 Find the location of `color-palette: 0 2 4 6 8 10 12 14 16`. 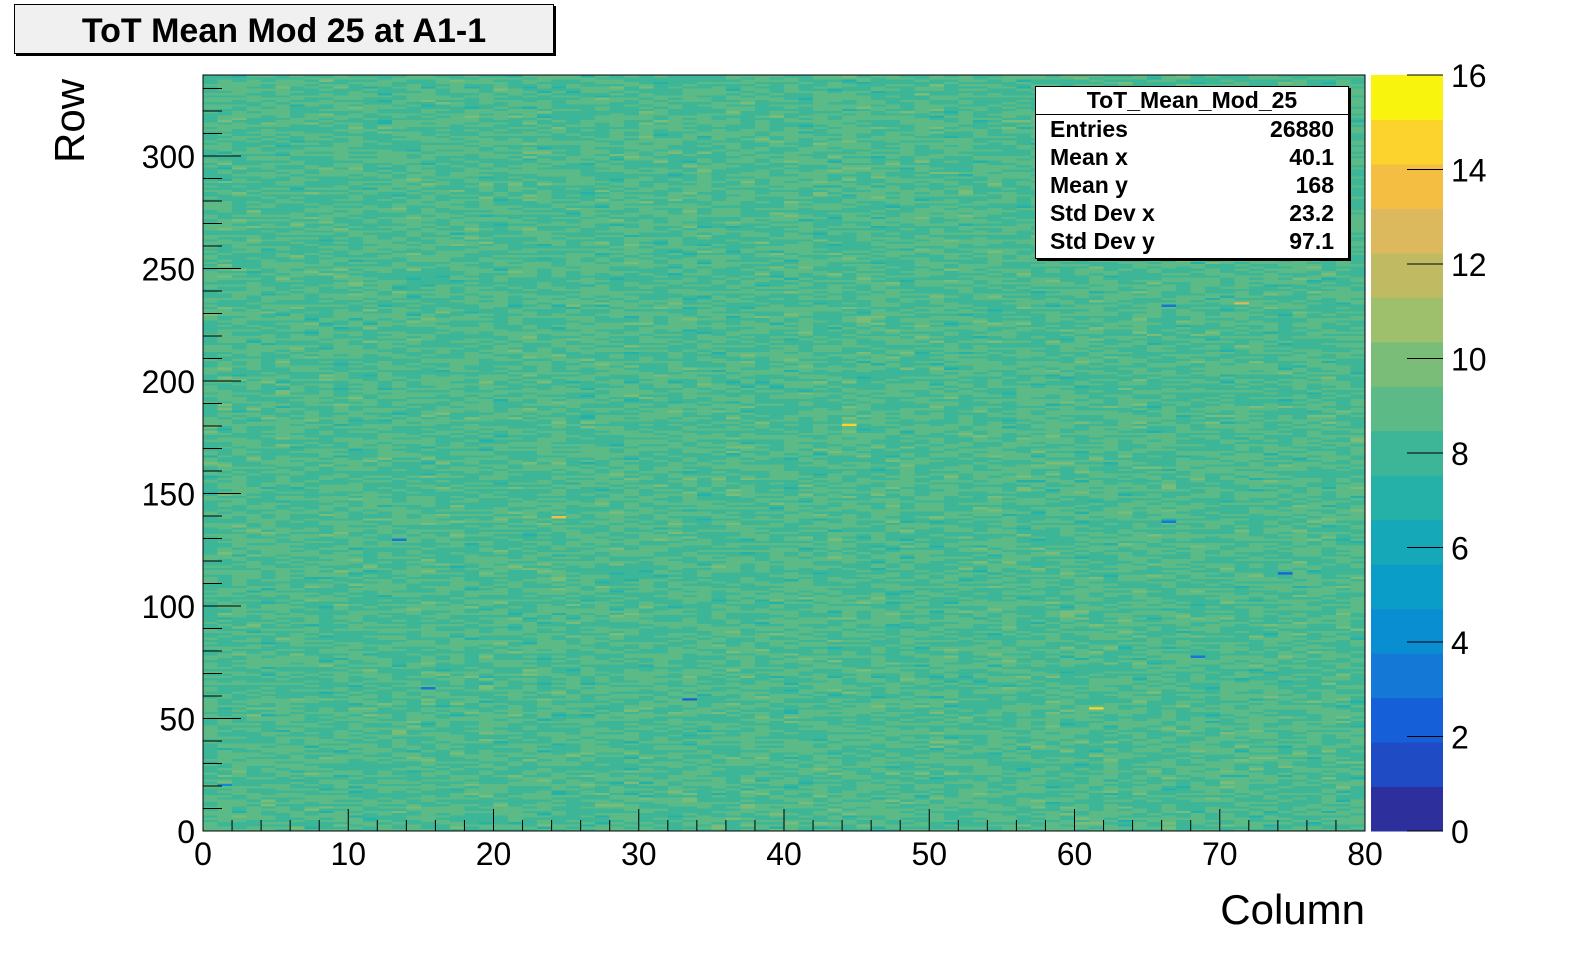

color-palette: 0 2 4 6 8 10 12 14 16 is located at coordinates (1429, 454).